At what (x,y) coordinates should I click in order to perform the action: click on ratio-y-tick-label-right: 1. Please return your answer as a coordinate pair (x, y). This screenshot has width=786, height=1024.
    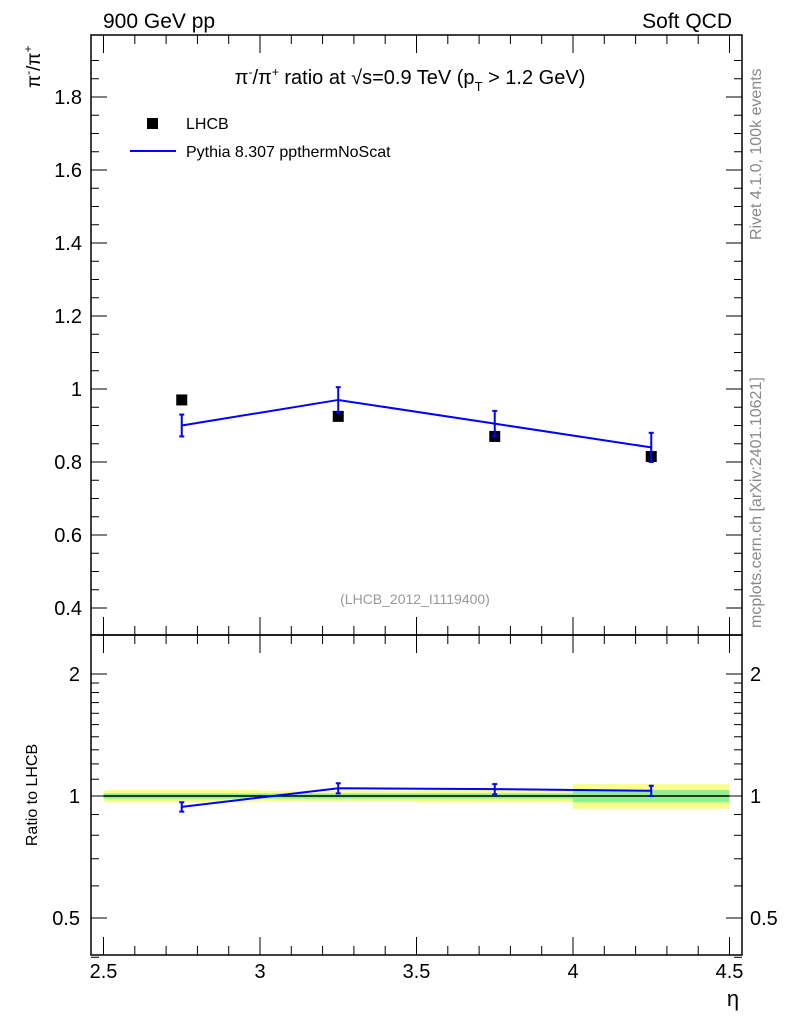
    Looking at the image, I should click on (755, 797).